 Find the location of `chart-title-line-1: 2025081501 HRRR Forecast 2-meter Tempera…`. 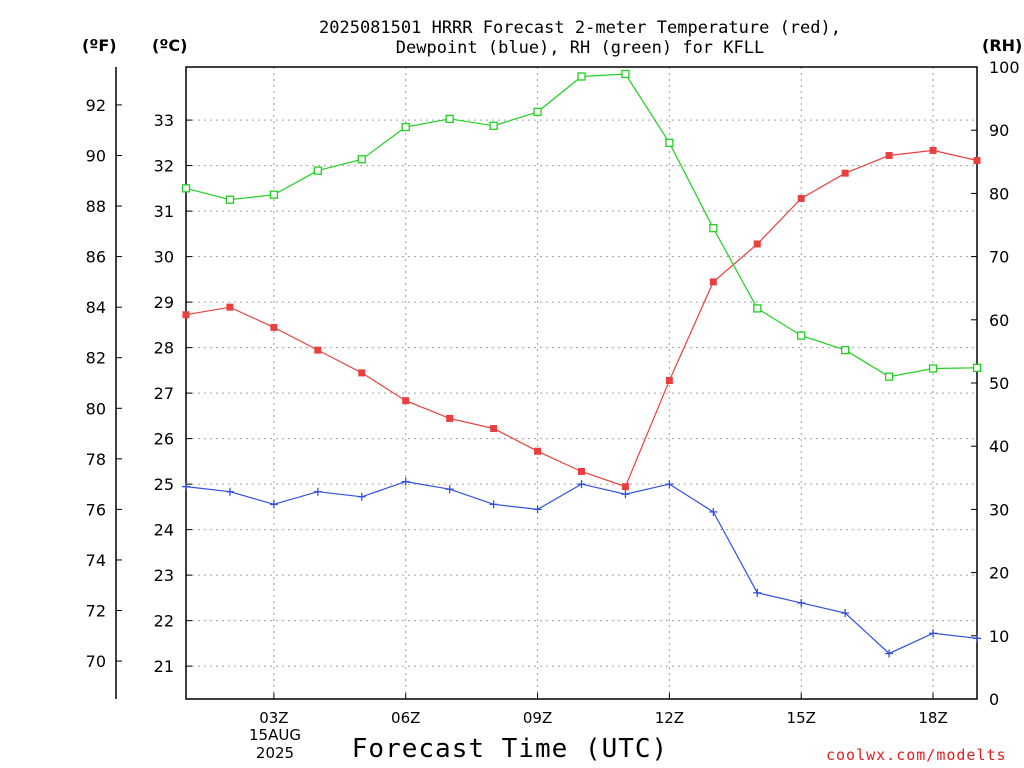

chart-title-line-1: 2025081501 HRRR Forecast 2-meter Tempera… is located at coordinates (580, 28).